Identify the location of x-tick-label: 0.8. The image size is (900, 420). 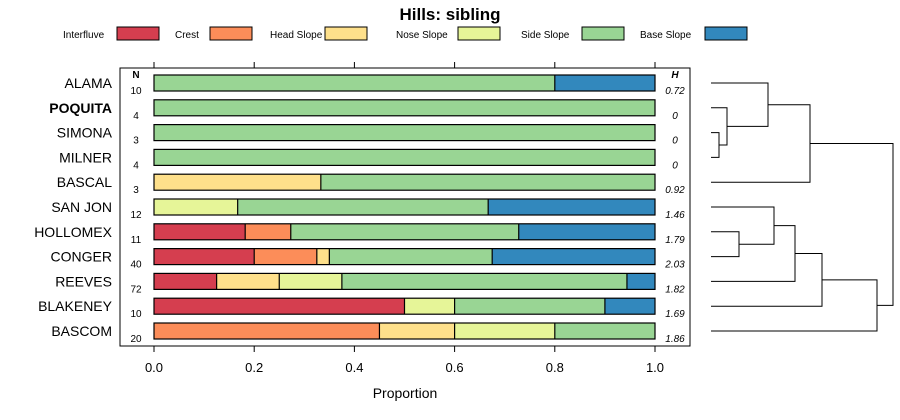
(555, 367).